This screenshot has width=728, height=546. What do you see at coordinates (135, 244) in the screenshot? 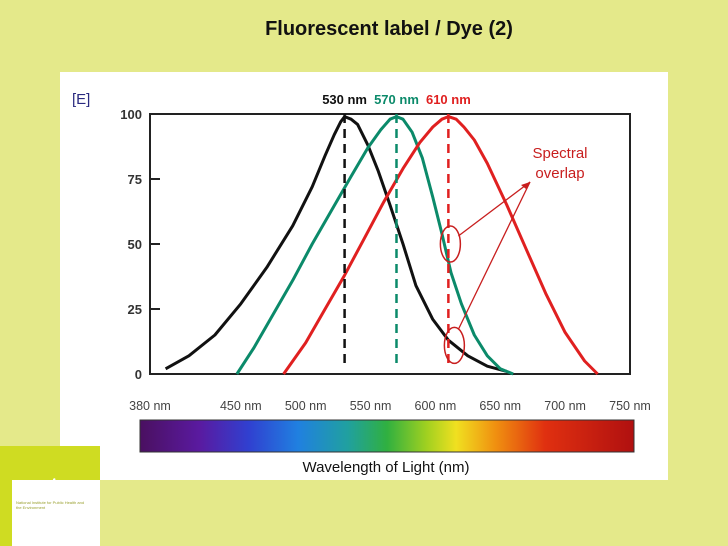
I see `y-tick-label: 50` at bounding box center [135, 244].